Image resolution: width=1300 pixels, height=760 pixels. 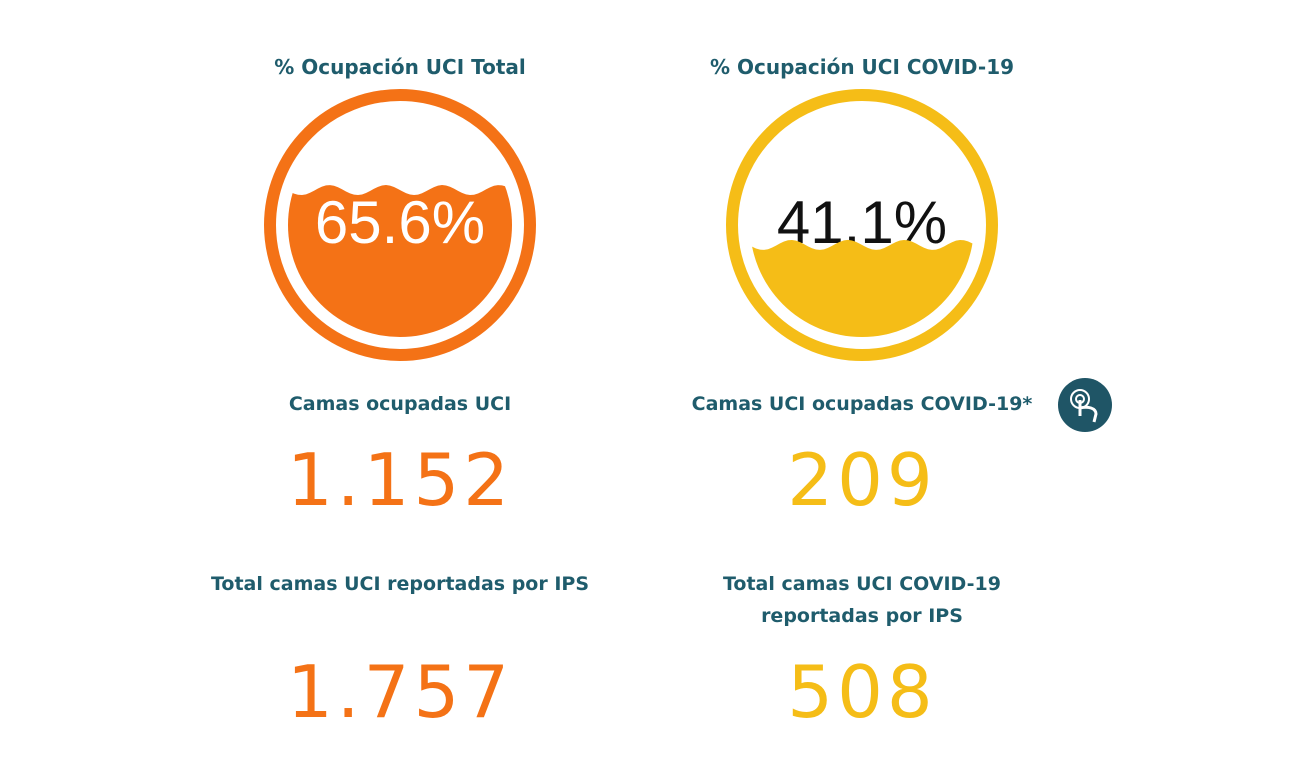 What do you see at coordinates (400, 67) in the screenshot?
I see `gauge-title: % Ocupación UCI Total` at bounding box center [400, 67].